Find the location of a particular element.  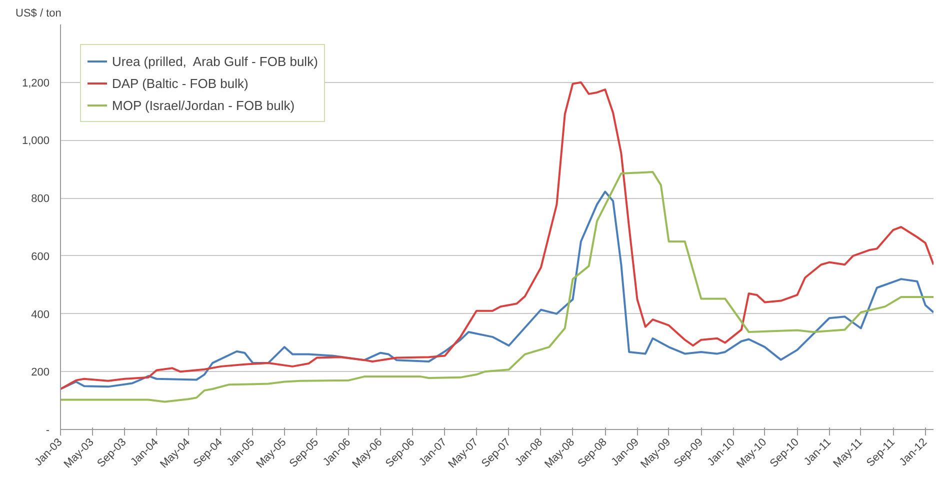

legend-label: MOP (Israel/Jordan - FOB bulk) is located at coordinates (203, 105).